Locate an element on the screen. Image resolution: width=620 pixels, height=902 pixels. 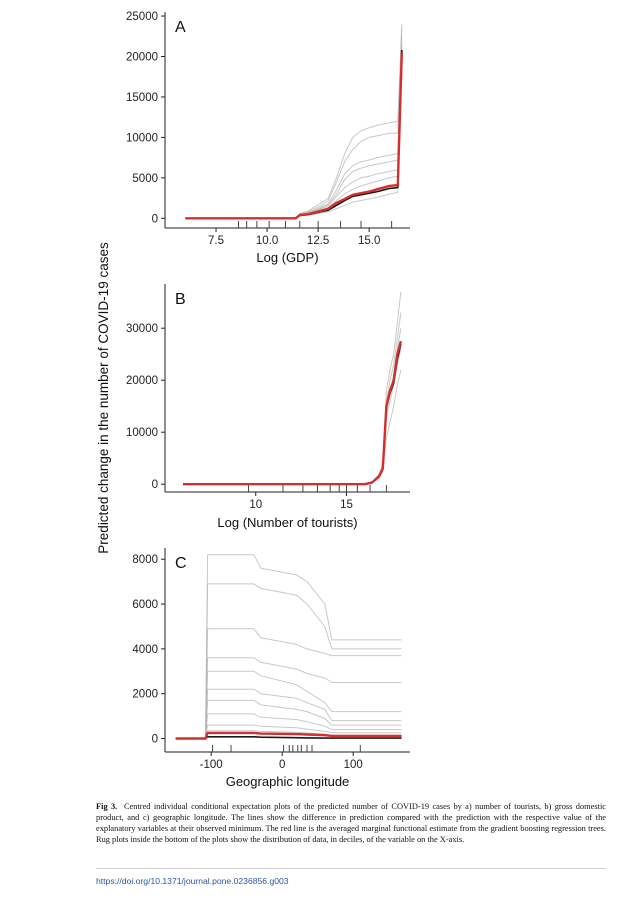
y-tick-label: 30000 is located at coordinates (142, 329).